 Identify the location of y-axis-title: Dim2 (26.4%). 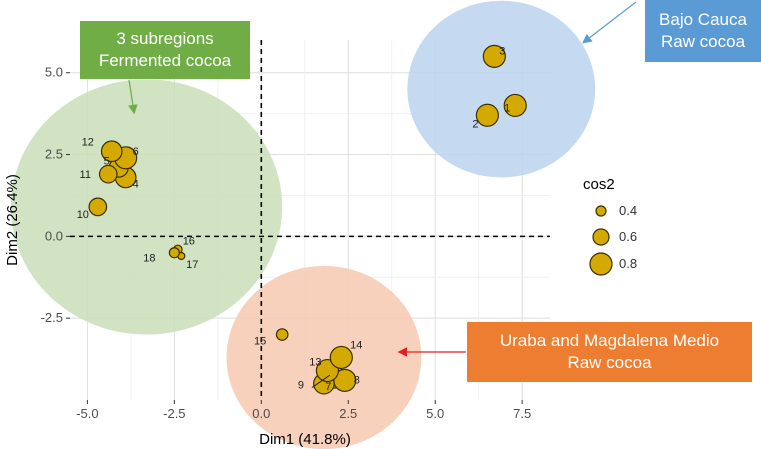
(12, 220).